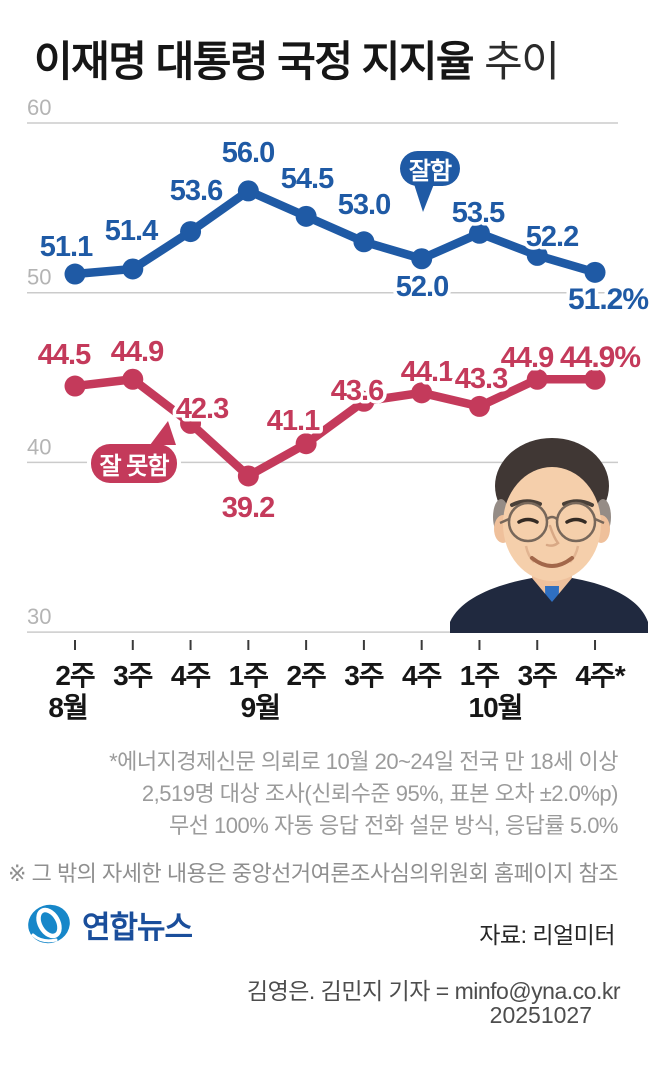 This screenshot has width=650, height=1085. Describe the element at coordinates (600, 675) in the screenshot. I see `x-tick-label: 4주*` at that location.